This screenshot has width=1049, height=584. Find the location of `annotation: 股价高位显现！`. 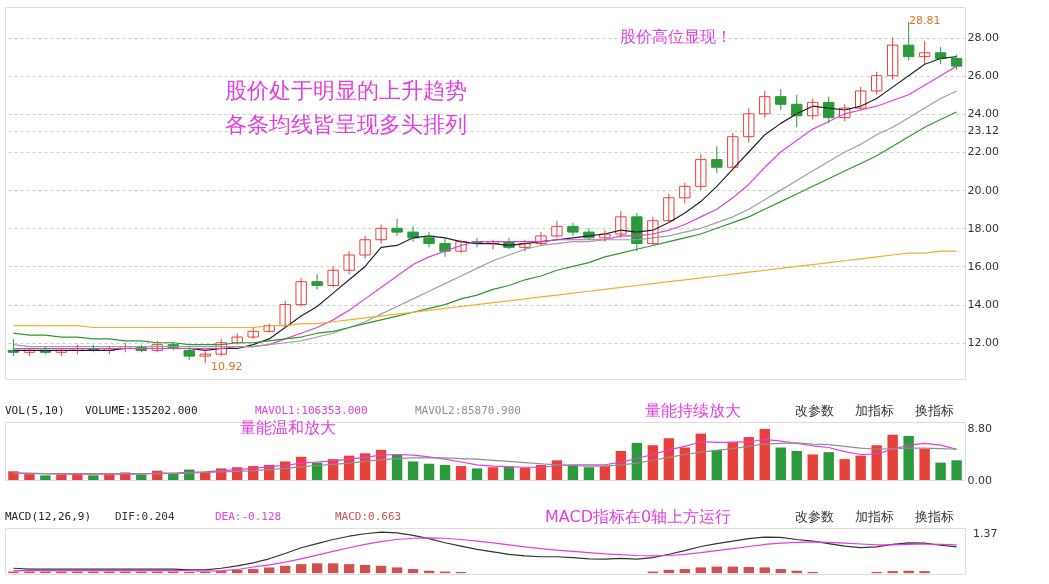

annotation: 股价高位显现！ is located at coordinates (676, 36).